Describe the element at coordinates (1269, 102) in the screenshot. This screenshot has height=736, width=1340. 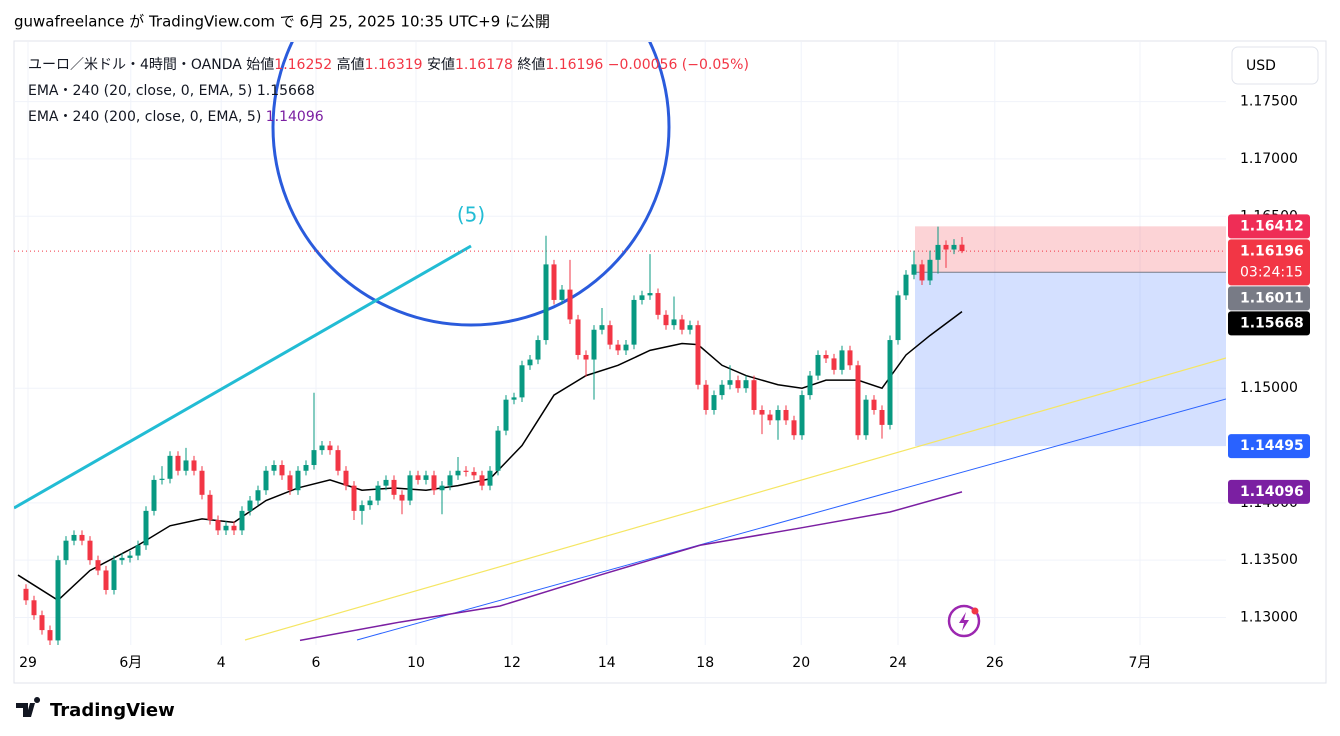
I see `y-tick-label: 1.17500` at that location.